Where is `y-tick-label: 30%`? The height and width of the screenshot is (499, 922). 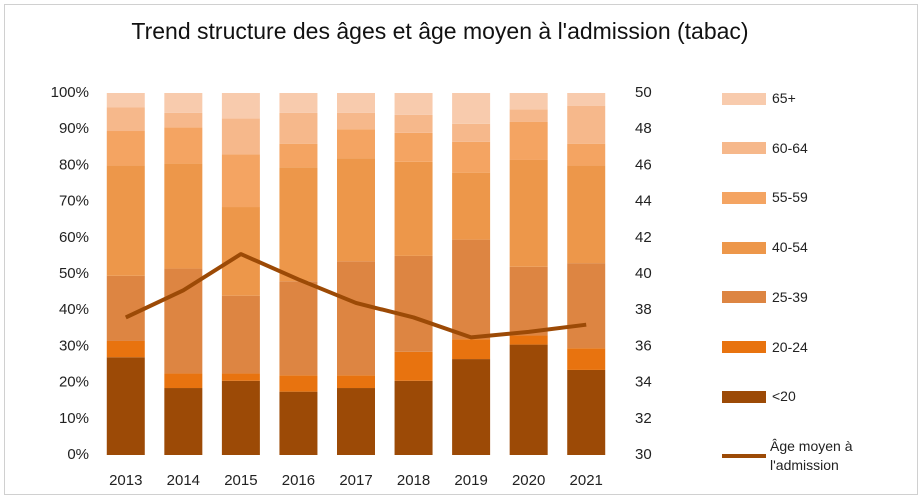 y-tick-label: 30% is located at coordinates (74, 345).